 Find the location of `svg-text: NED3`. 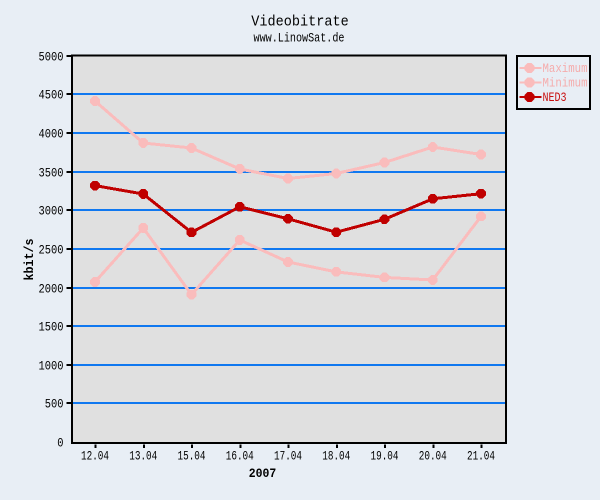

svg-text: NED3 is located at coordinates (555, 98).